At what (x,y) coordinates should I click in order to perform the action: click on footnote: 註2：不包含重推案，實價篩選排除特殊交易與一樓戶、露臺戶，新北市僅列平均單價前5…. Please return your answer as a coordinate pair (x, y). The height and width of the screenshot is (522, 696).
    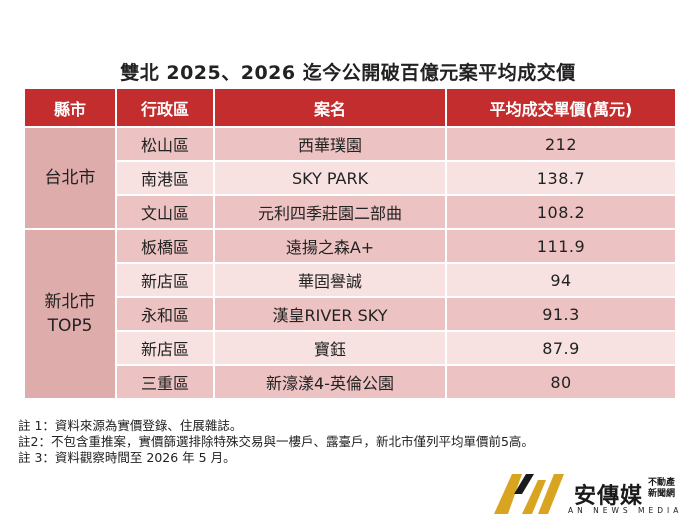
    Looking at the image, I should click on (276, 441).